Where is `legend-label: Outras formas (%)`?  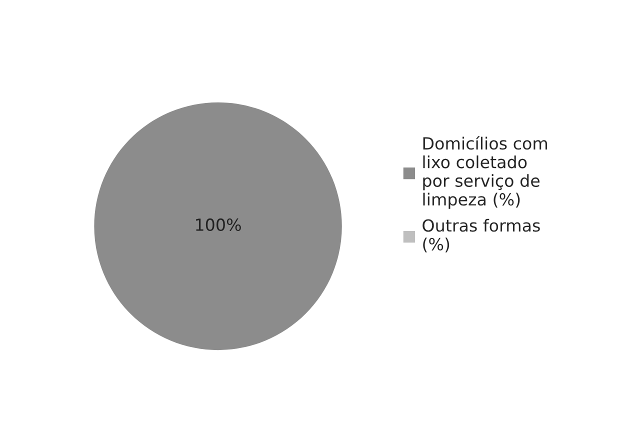
legend-label: Outras formas (%) is located at coordinates (481, 235).